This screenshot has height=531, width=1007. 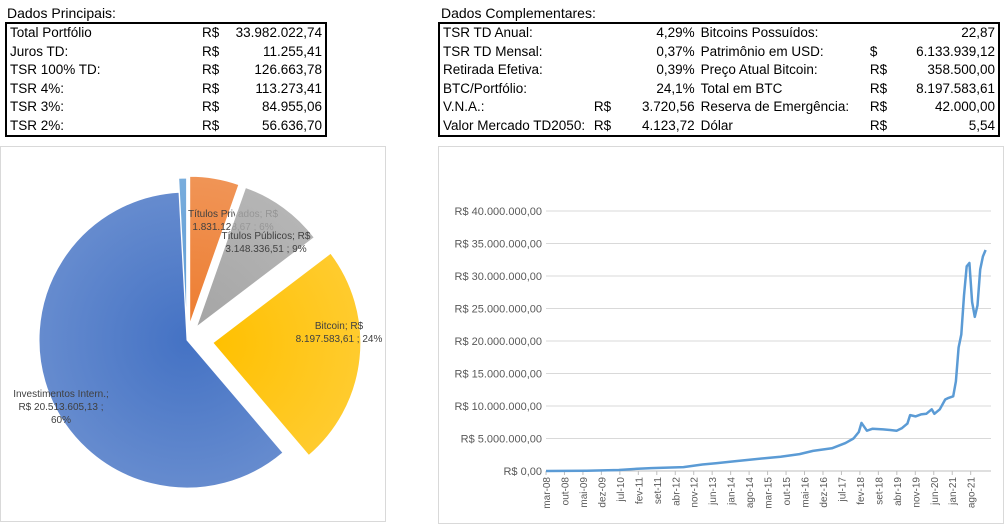 What do you see at coordinates (935, 491) in the screenshot?
I see `x-tick-label: jun-20` at bounding box center [935, 491].